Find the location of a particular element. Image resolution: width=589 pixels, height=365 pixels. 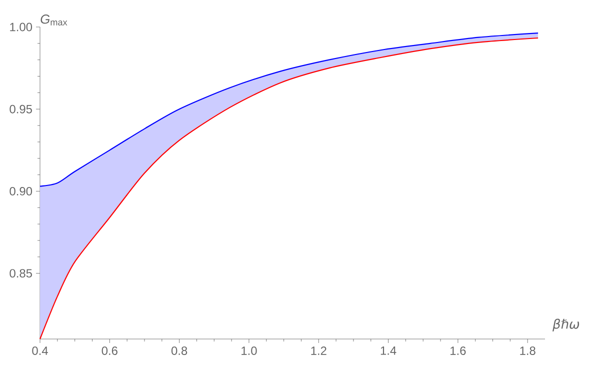

y-tick-label: 0.90 is located at coordinates (21, 191).